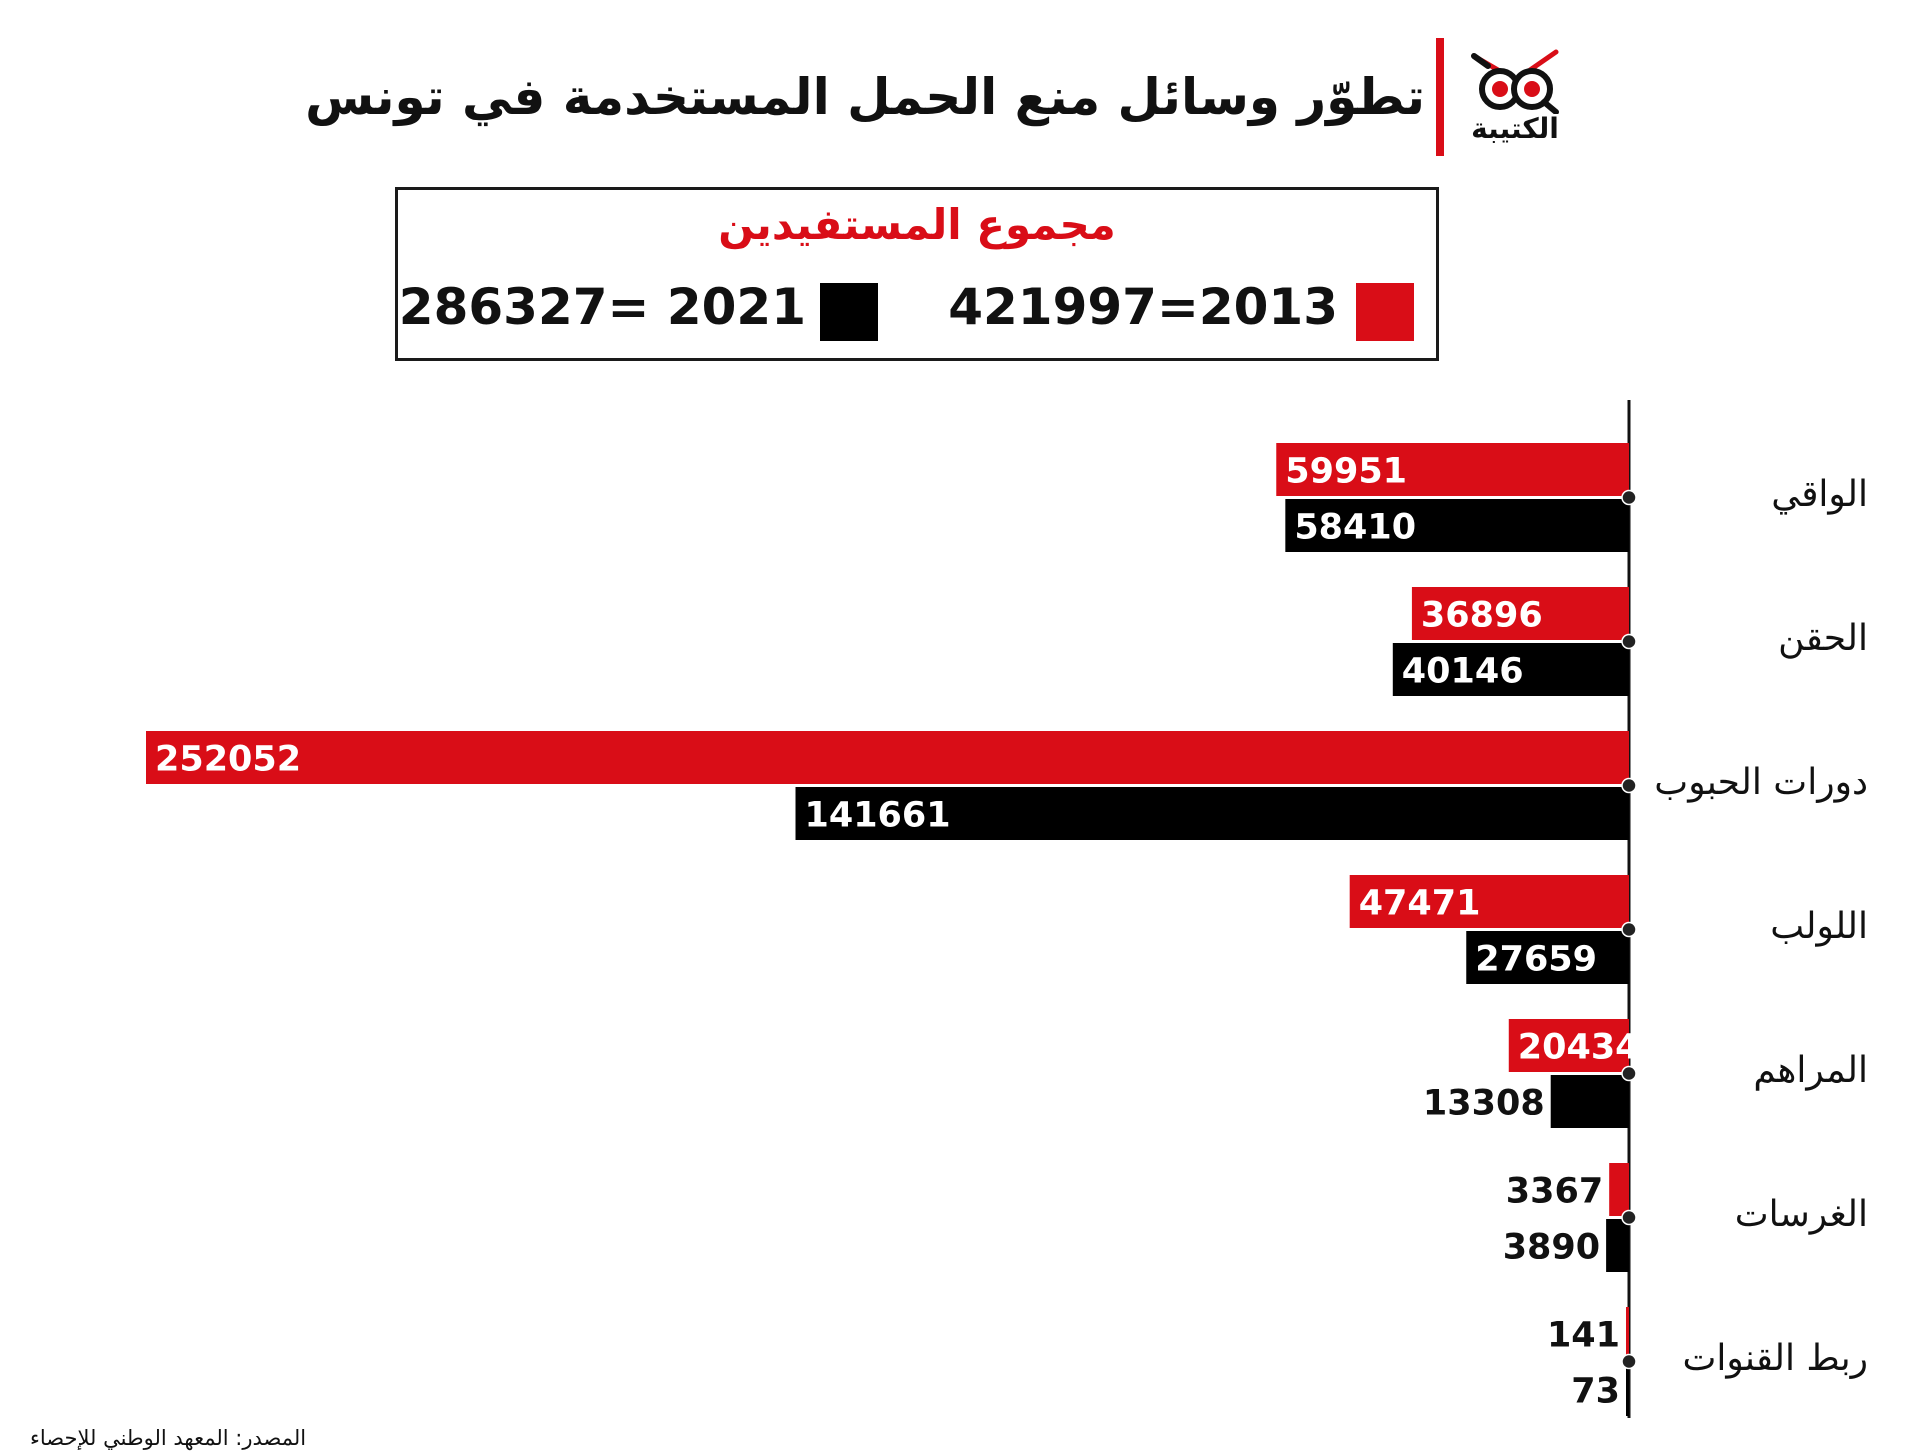 The width and height of the screenshot is (1920, 1452). What do you see at coordinates (1536, 960) in the screenshot?
I see `data-label-2021-3: 27659` at bounding box center [1536, 960].